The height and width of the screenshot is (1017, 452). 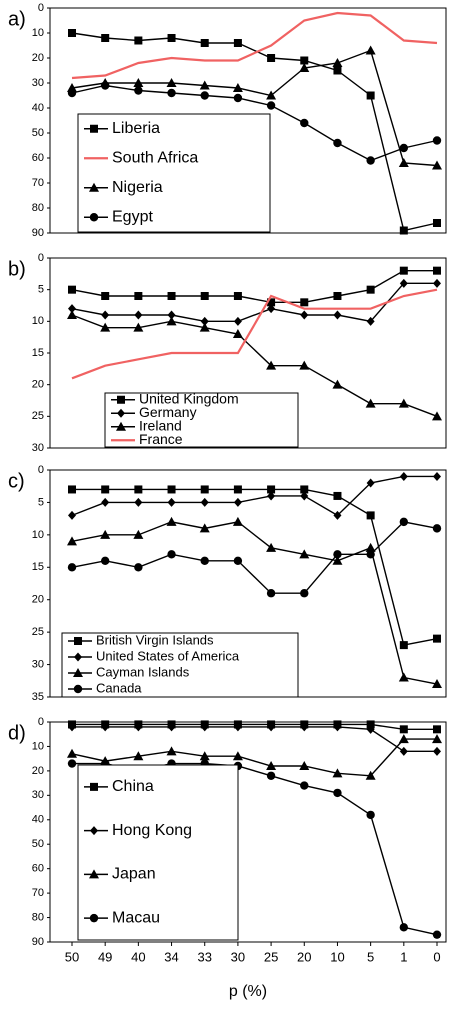 What do you see at coordinates (38, 208) in the screenshot?
I see `y-tick-label: 80` at bounding box center [38, 208].